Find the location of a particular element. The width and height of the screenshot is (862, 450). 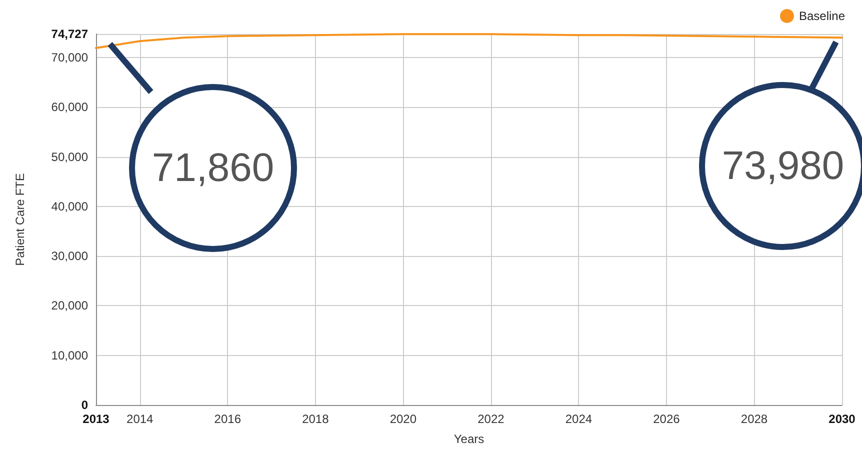

x-tick-label: 2030 is located at coordinates (842, 419).